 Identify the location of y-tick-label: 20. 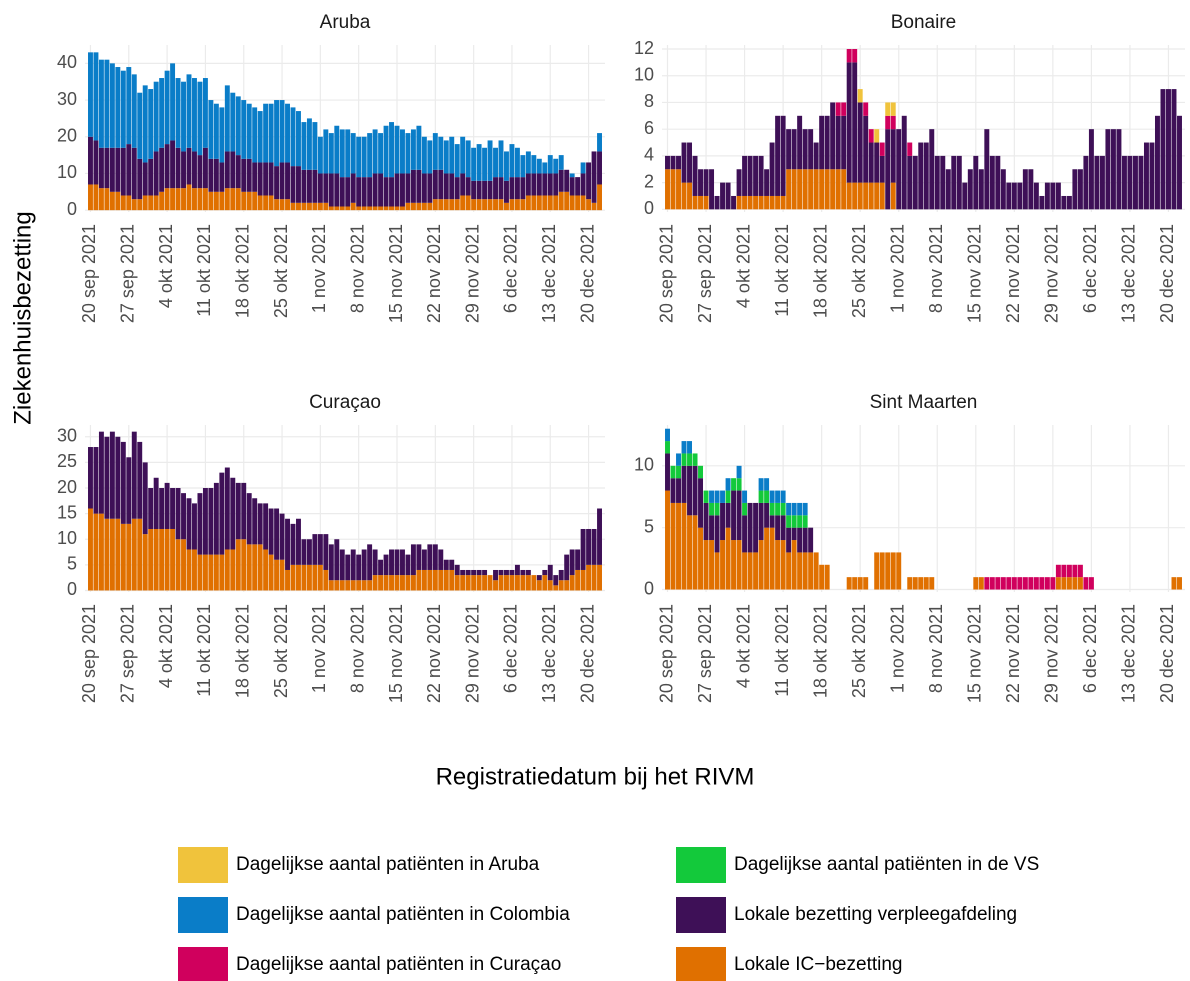
(67, 136).